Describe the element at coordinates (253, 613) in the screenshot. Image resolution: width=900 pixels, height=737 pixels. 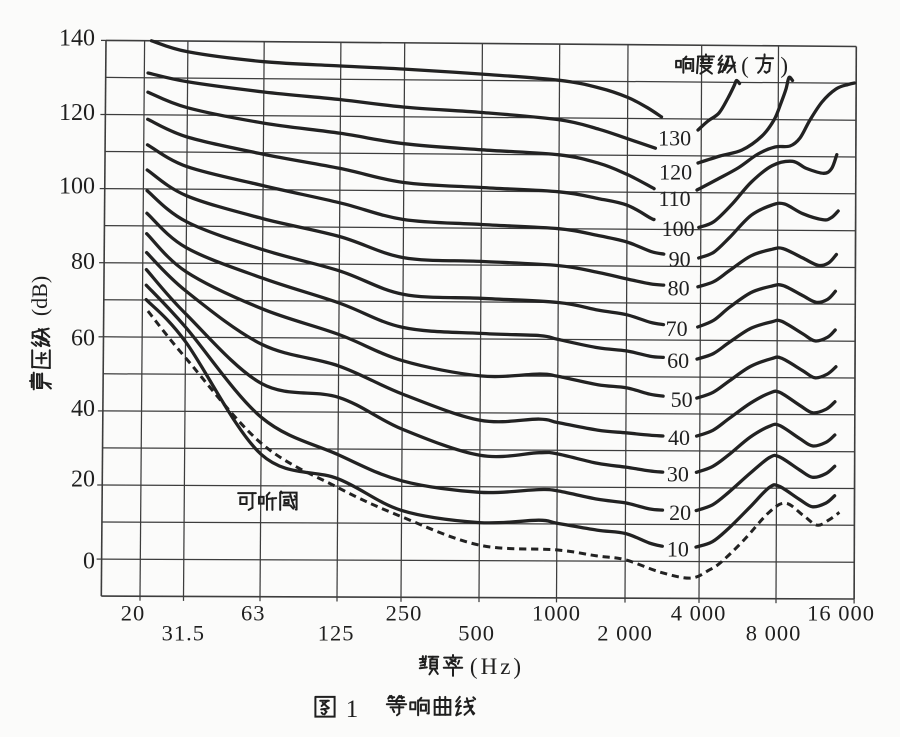
I see `svg-text: 63` at that location.